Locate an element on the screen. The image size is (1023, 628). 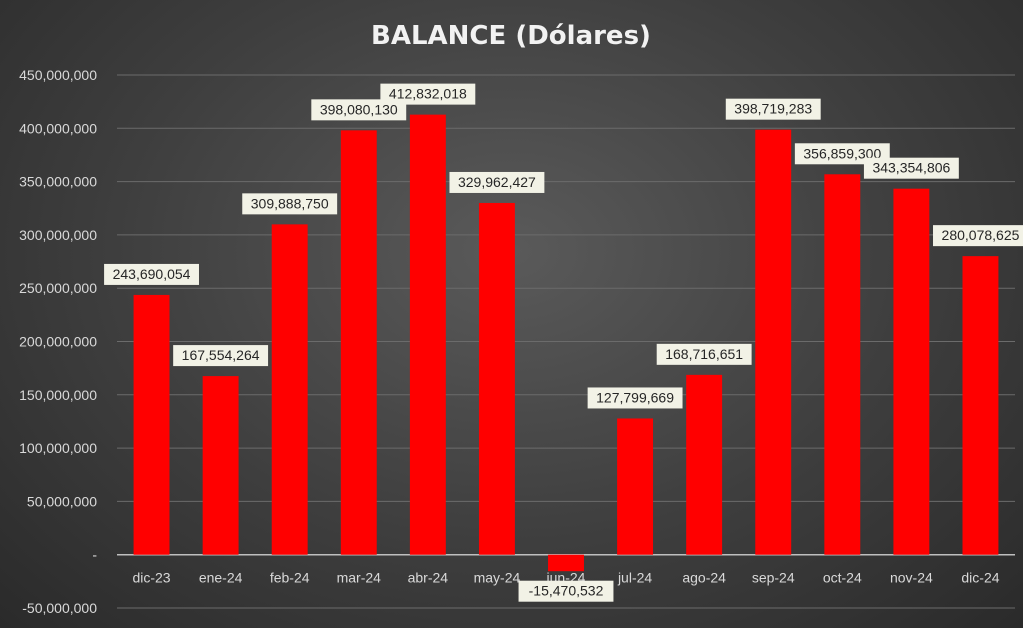
y-tick-label: 150,000,000 is located at coordinates (58, 395).